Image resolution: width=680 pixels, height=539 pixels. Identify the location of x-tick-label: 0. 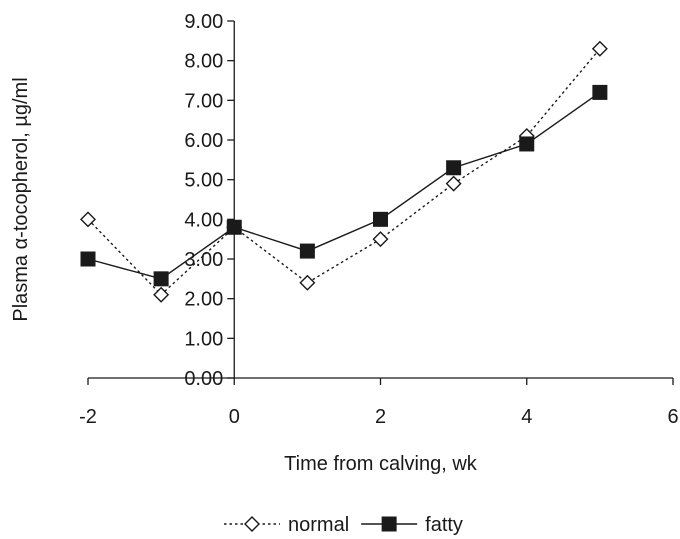
(234, 417).